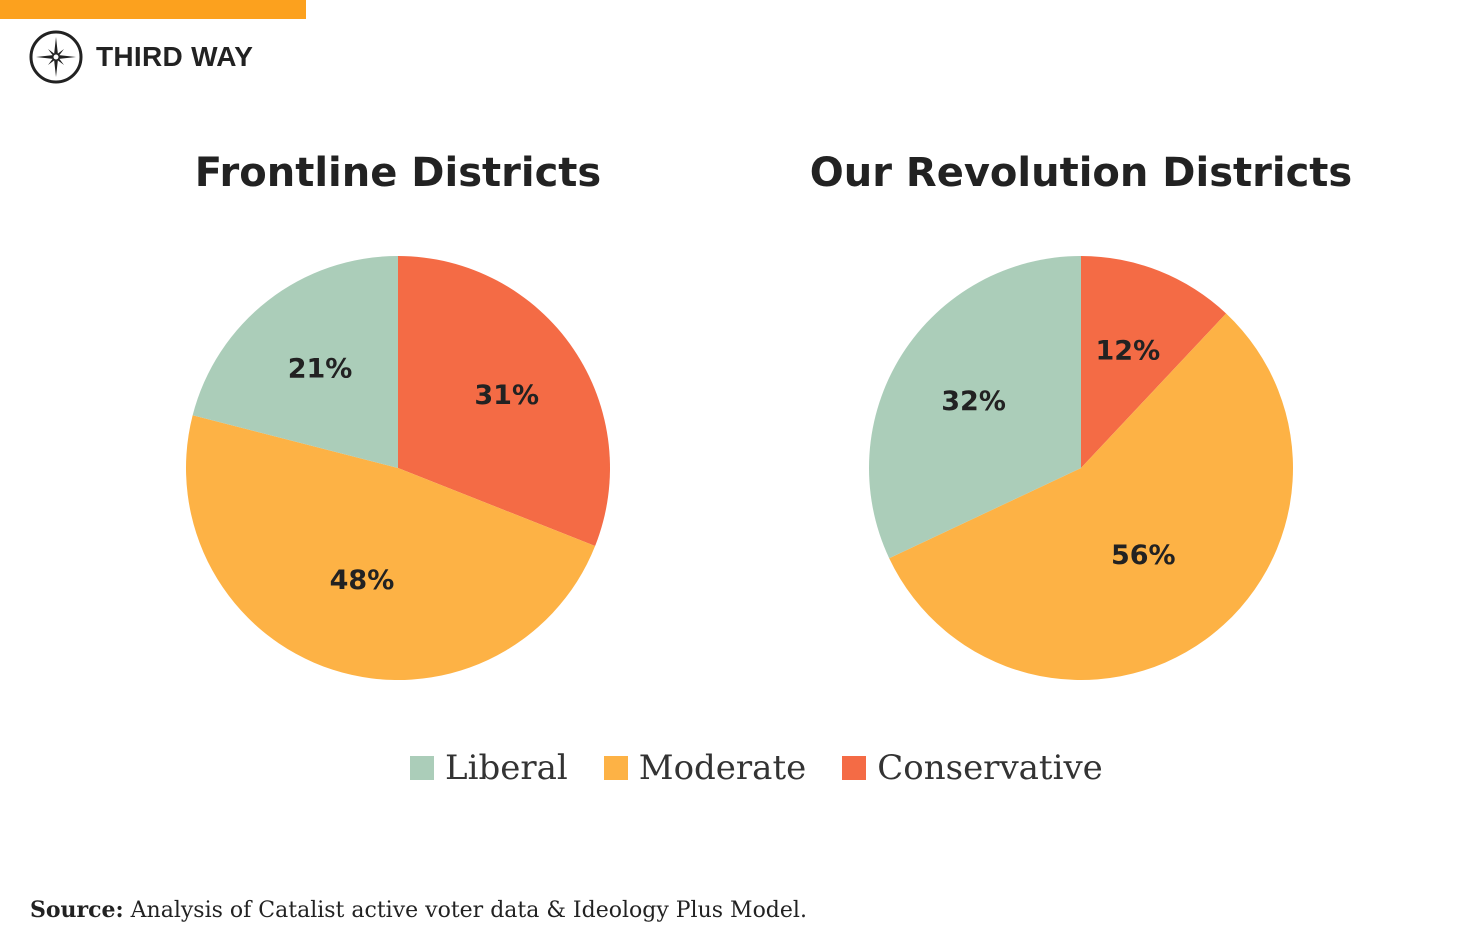 Image resolution: width=1480 pixels, height=949 pixels. I want to click on legend: Liberal Moderate Conservative, so click(774, 768).